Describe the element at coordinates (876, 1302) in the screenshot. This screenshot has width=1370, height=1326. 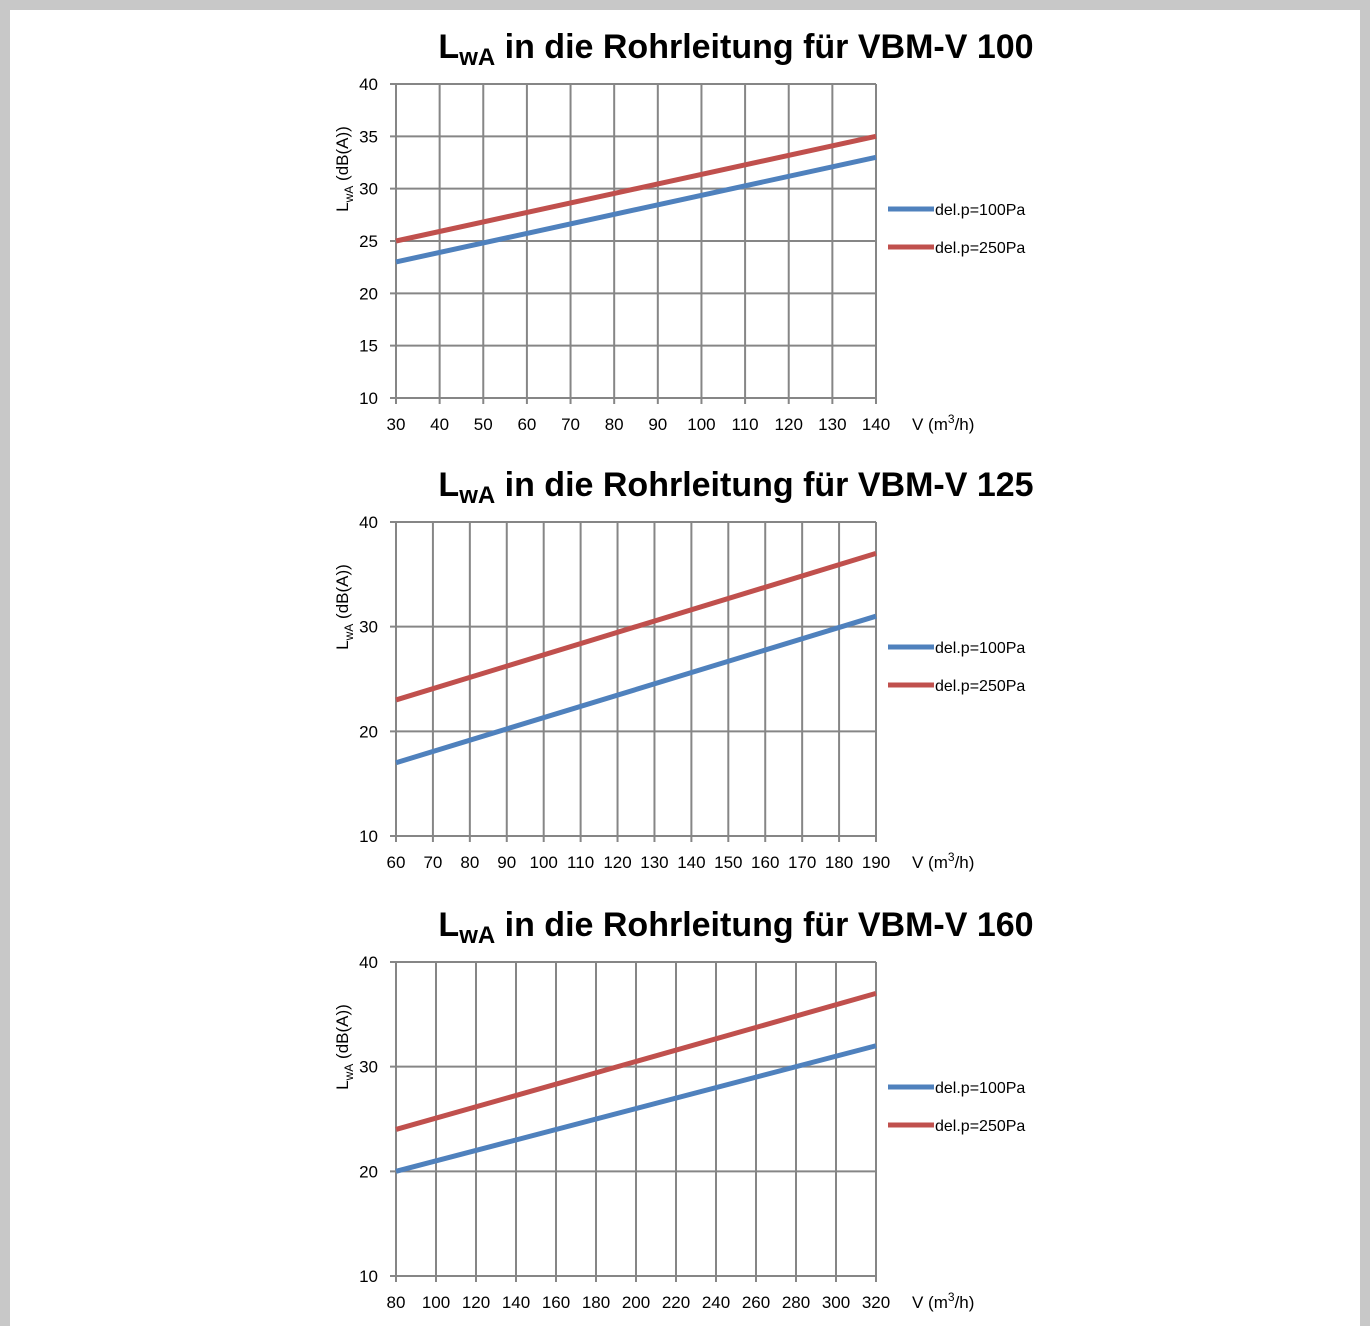
I see `x-tick-label: 320` at that location.